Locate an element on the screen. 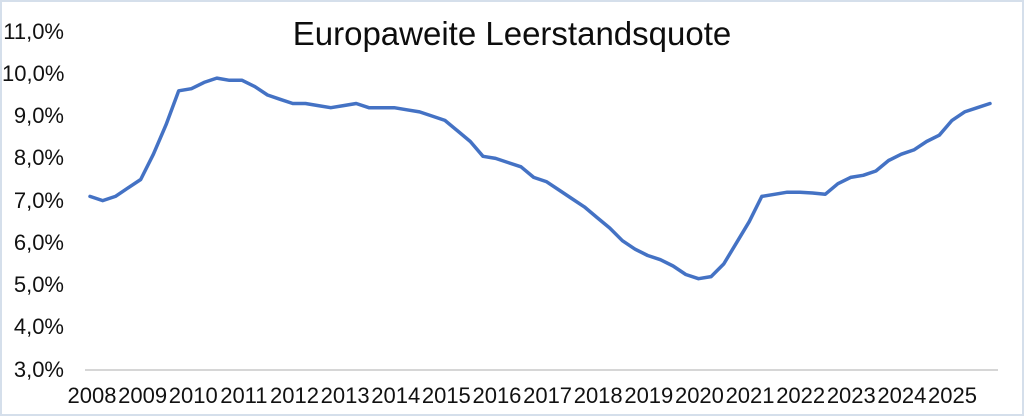 This screenshot has height=416, width=1024. y-axis-tick-label: 7,0% is located at coordinates (38, 200).